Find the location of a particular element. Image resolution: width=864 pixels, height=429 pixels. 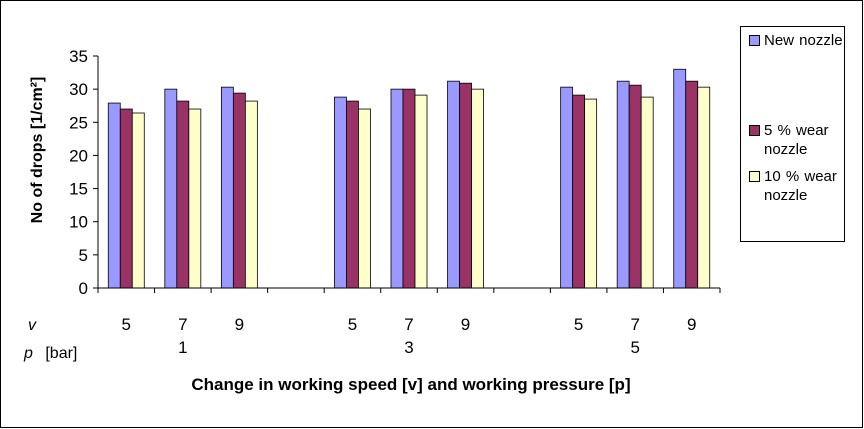

legend-swatch-5-wear-nozzle is located at coordinates (754, 130).